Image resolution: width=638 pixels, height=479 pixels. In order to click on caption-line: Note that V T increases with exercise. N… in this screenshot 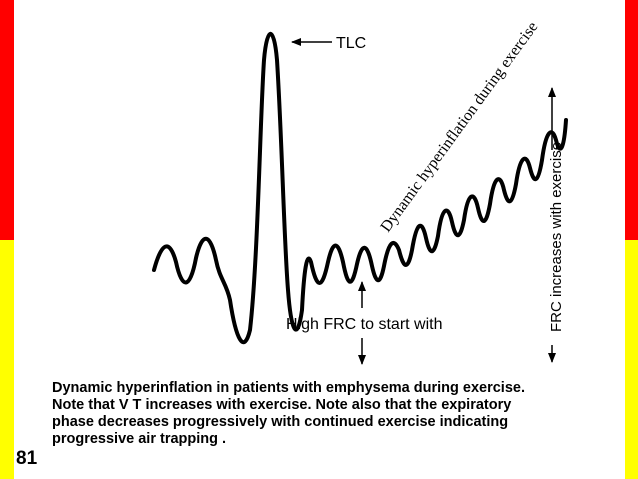, I will do `click(282, 405)`.